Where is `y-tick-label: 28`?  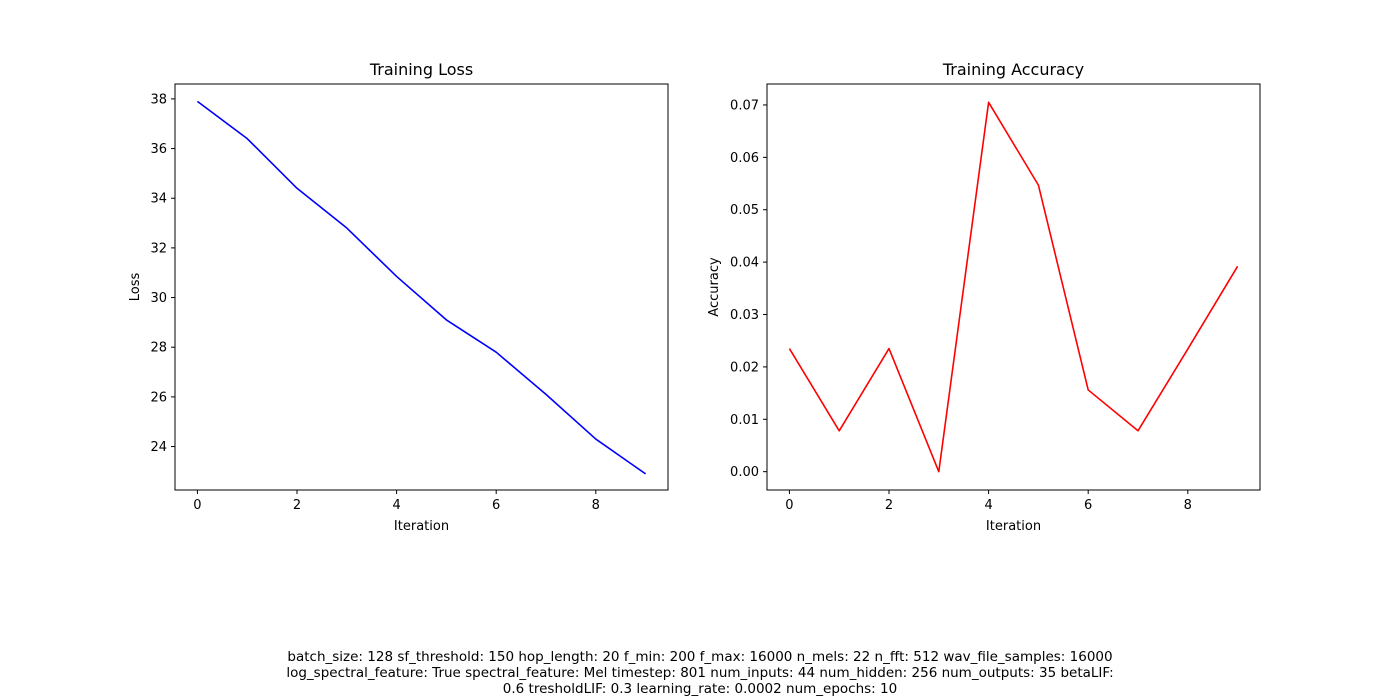 y-tick-label: 28 is located at coordinates (158, 348).